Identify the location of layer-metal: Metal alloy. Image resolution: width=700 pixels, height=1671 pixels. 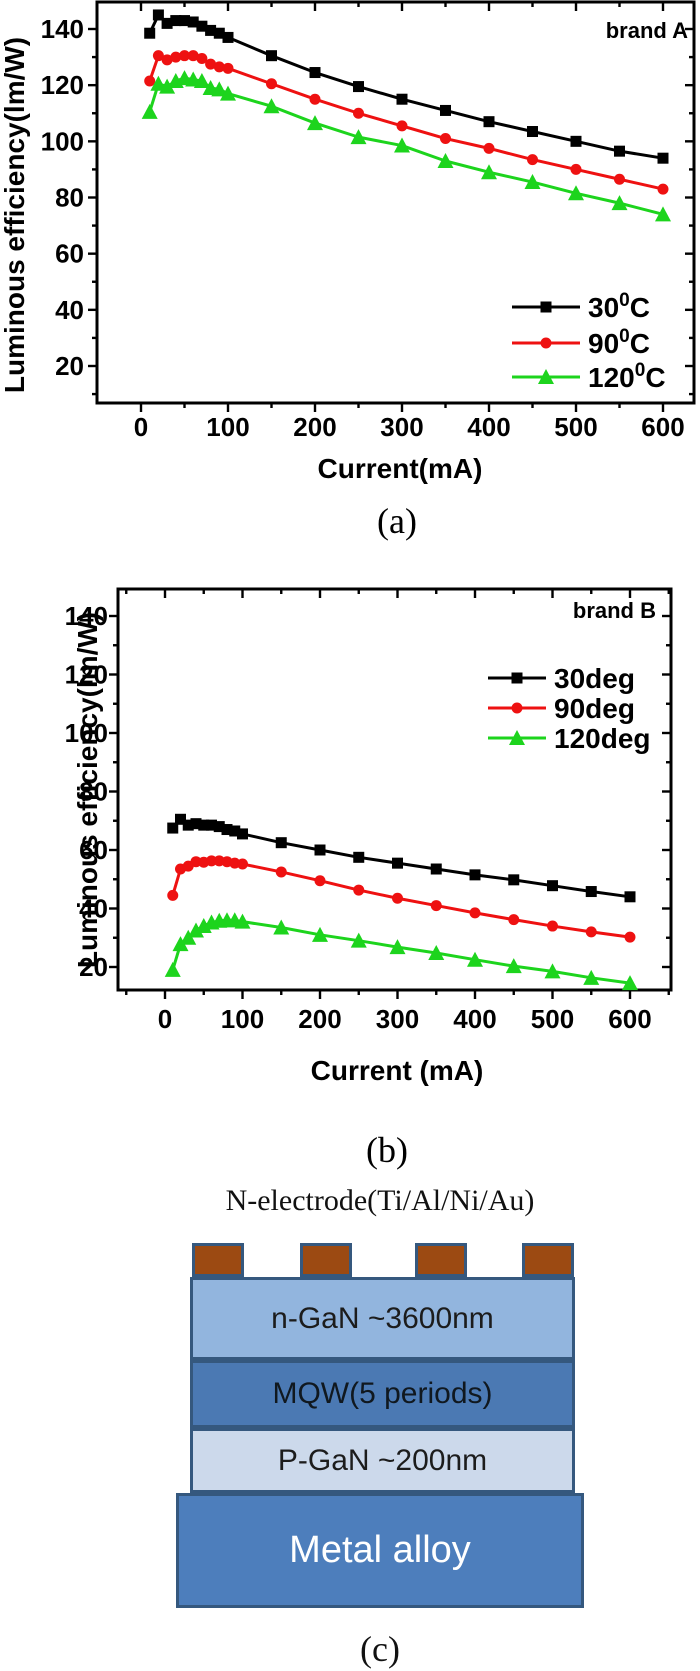
(380, 1550).